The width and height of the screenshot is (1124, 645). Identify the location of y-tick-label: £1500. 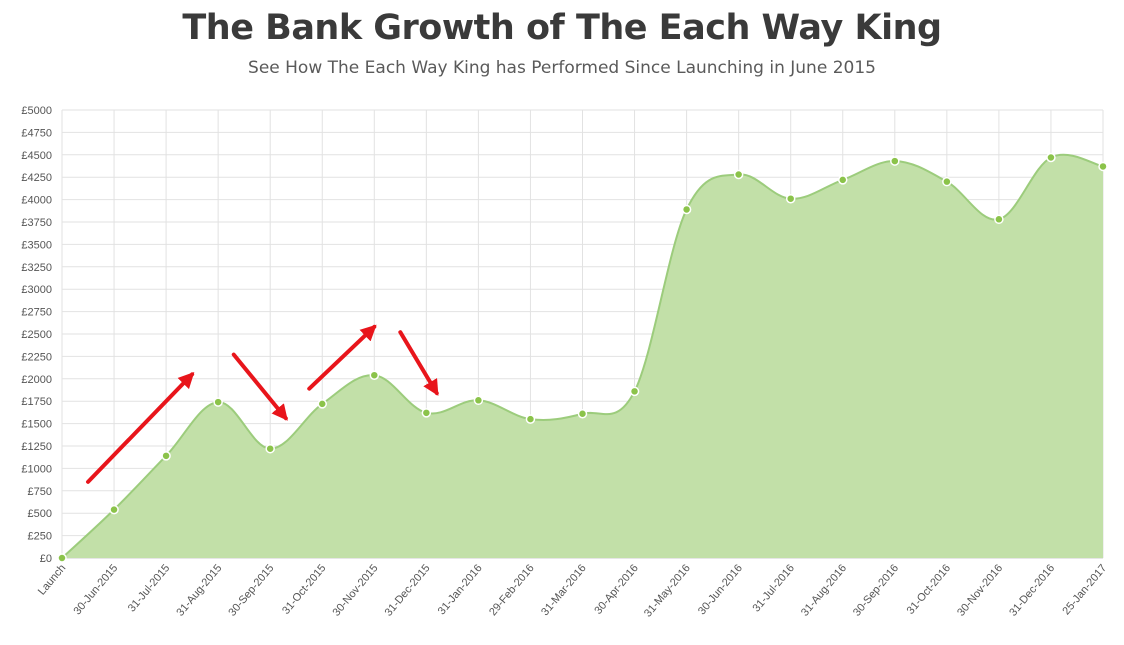
(36, 425).